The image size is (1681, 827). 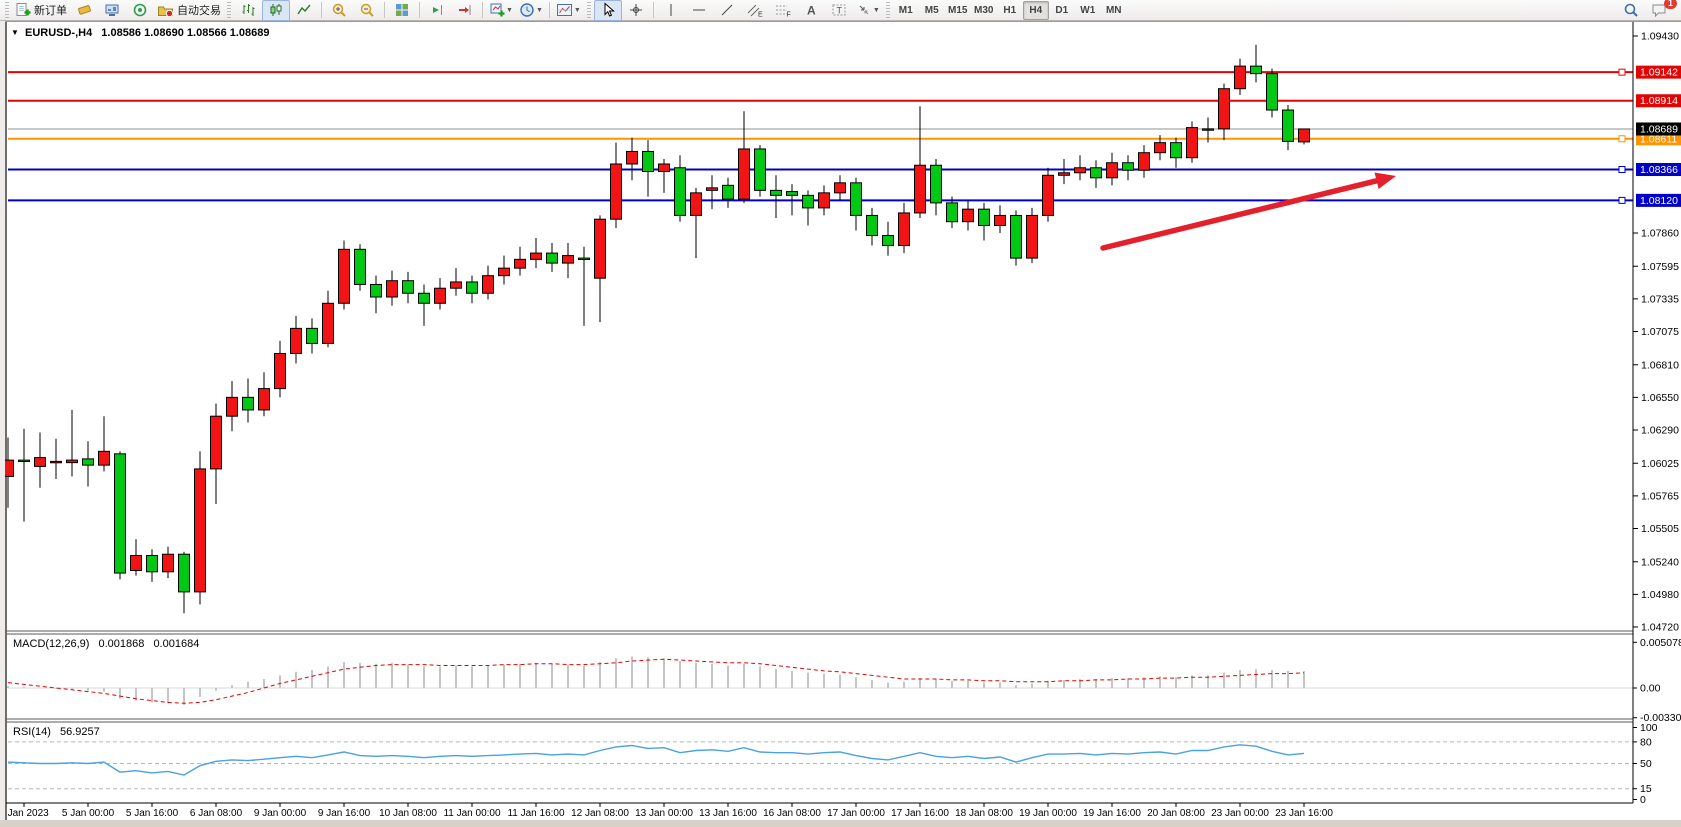 I want to click on symbol-timeframe-label: EURUSD-,H4, so click(x=58, y=33).